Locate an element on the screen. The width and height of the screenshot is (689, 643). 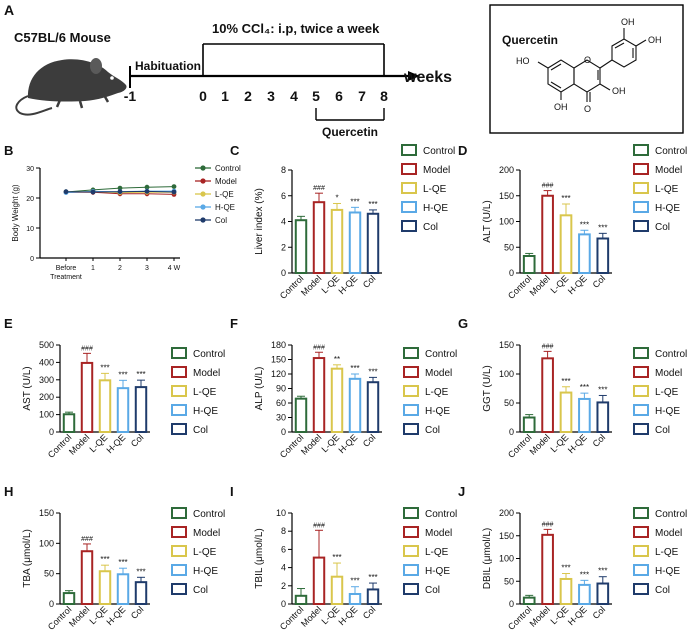
y-axis-label: AST (U/L) is located at coordinates (27, 388).